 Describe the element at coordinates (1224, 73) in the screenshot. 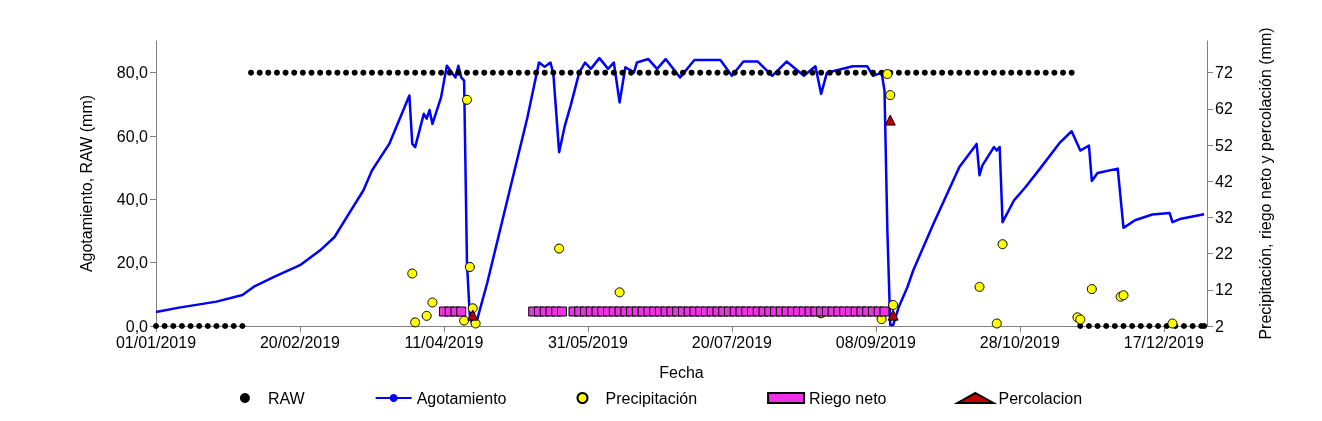

I see `y2-tick-label: 72` at that location.